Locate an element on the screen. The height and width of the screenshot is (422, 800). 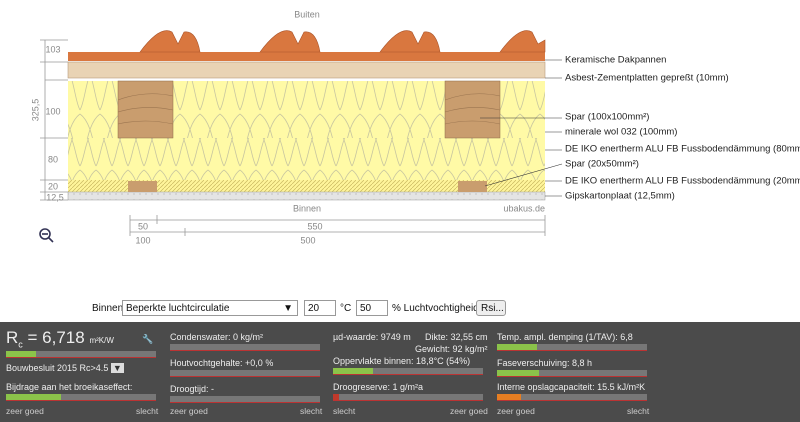
surface-inside: Oppervlakte binnen: 18,8°C (54%) is located at coordinates (402, 361).